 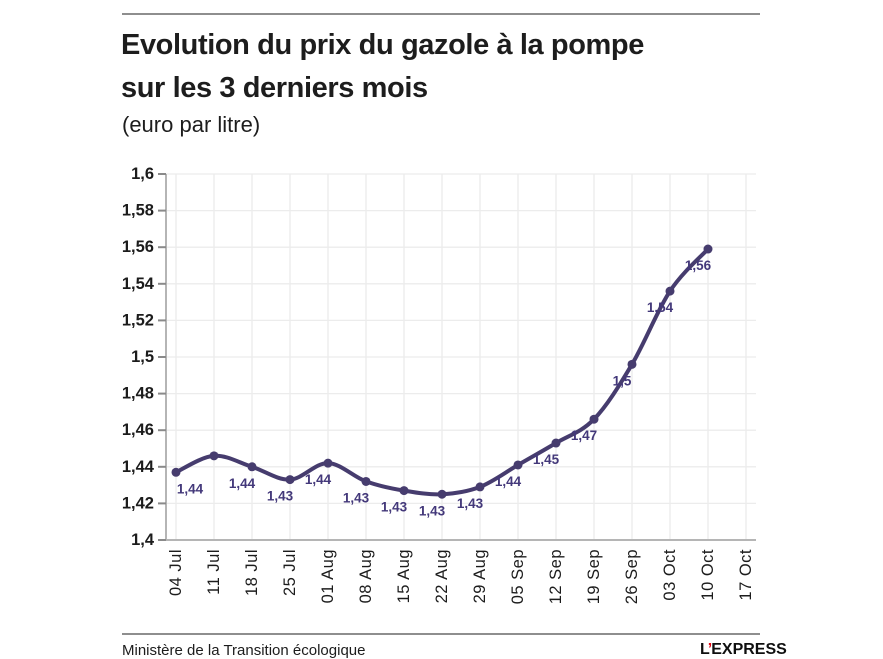 What do you see at coordinates (252, 572) in the screenshot?
I see `x-tick-label: 18 Jul` at bounding box center [252, 572].